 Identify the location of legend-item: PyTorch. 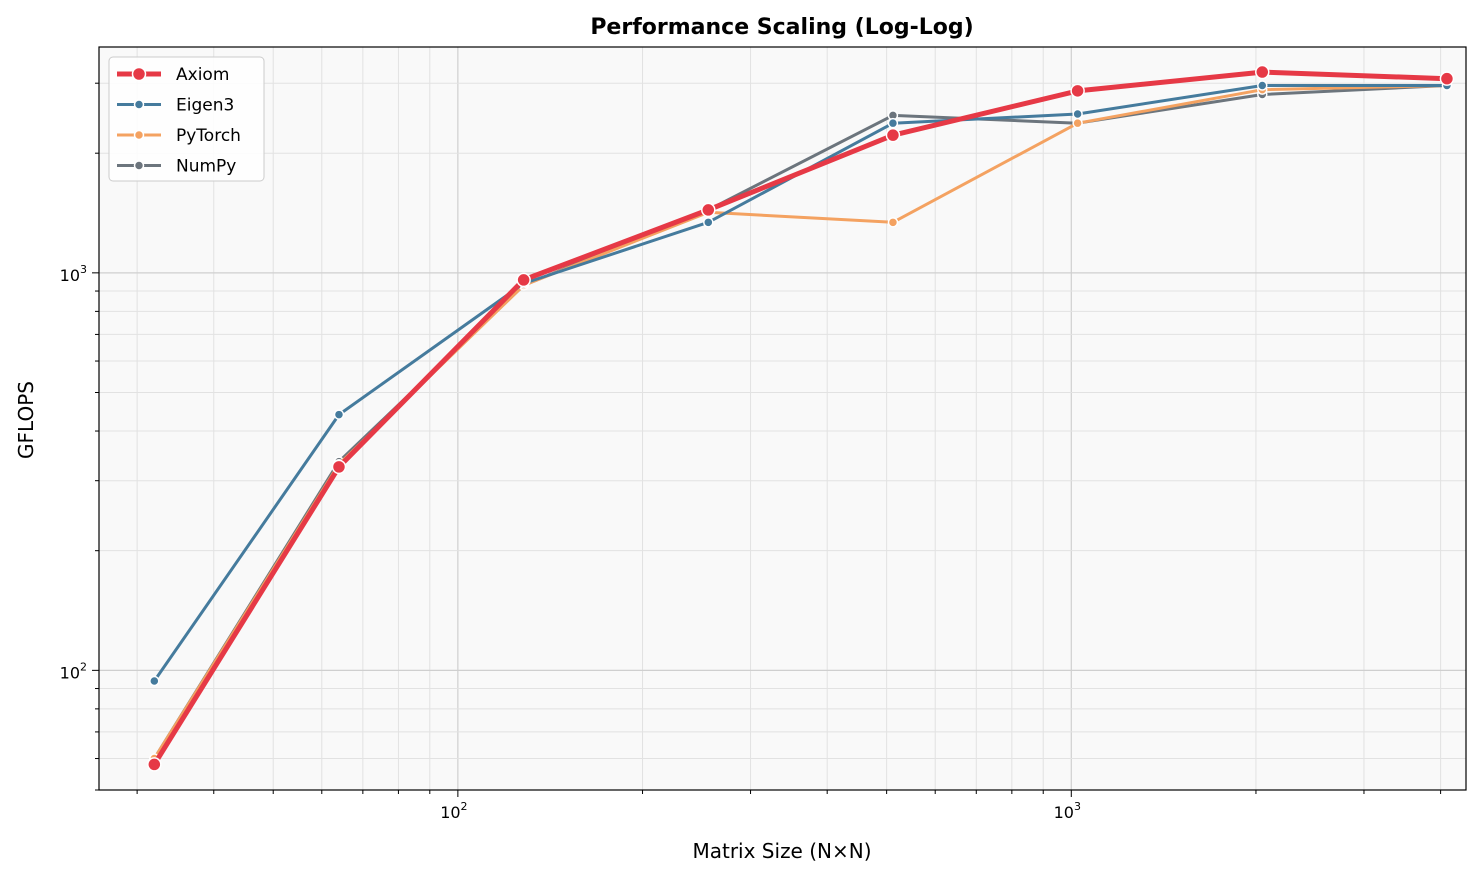
(179, 136).